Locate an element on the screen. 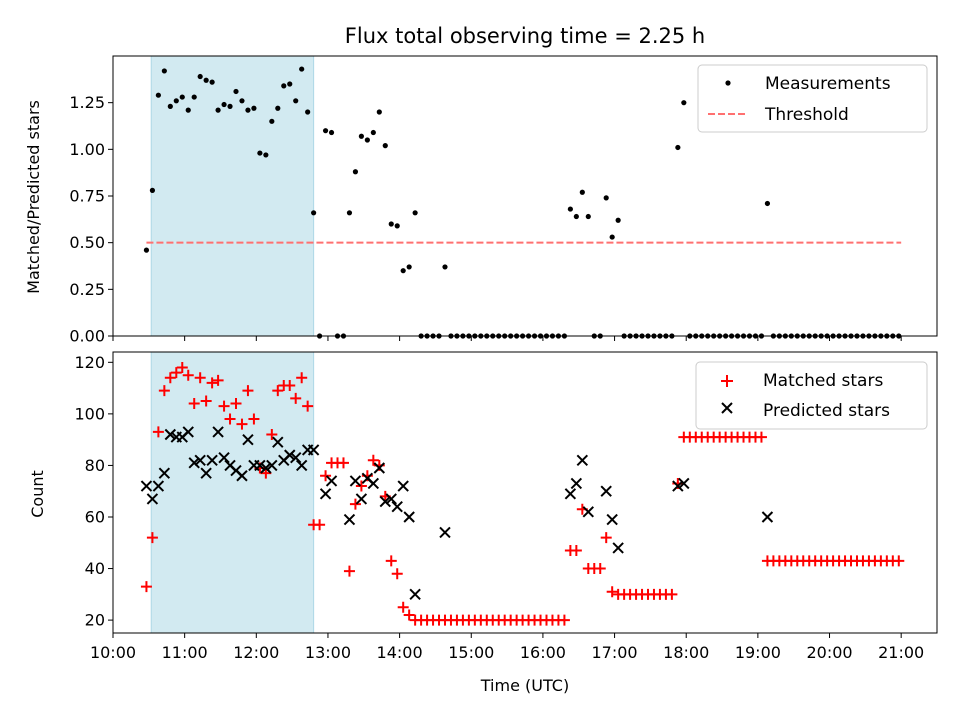  ratio-legend: Measurements Threshold is located at coordinates (812, 98).